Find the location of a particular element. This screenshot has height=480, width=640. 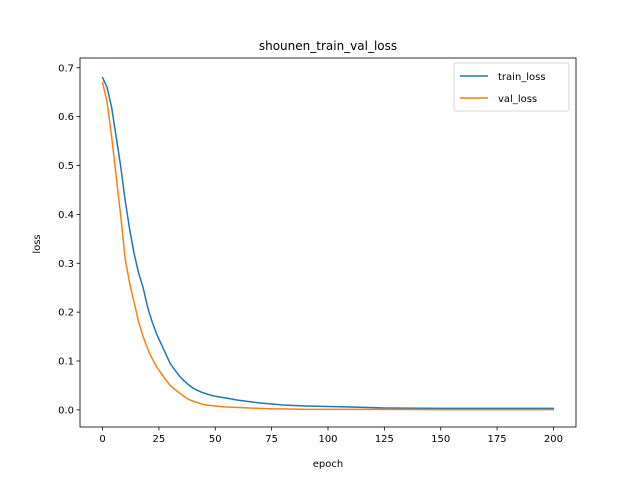

y-tick-label: 0.5 is located at coordinates (66, 166).